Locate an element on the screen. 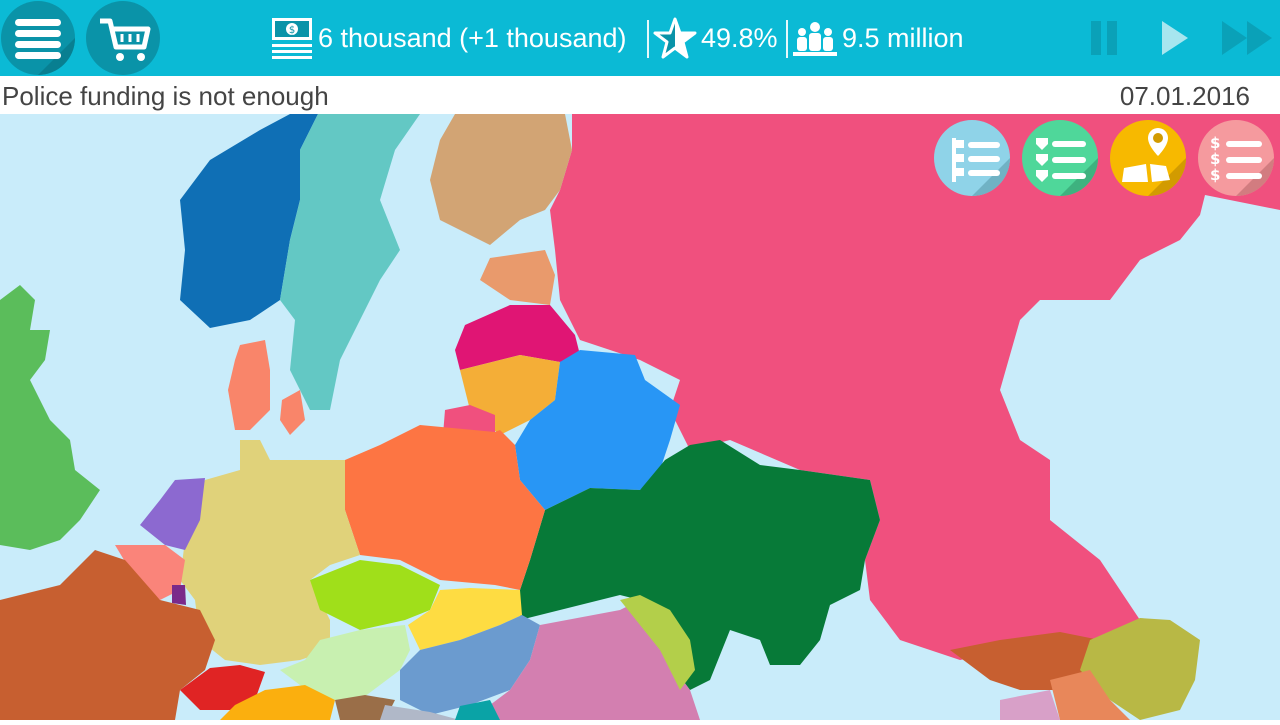  country-switzerland is located at coordinates (222, 687).